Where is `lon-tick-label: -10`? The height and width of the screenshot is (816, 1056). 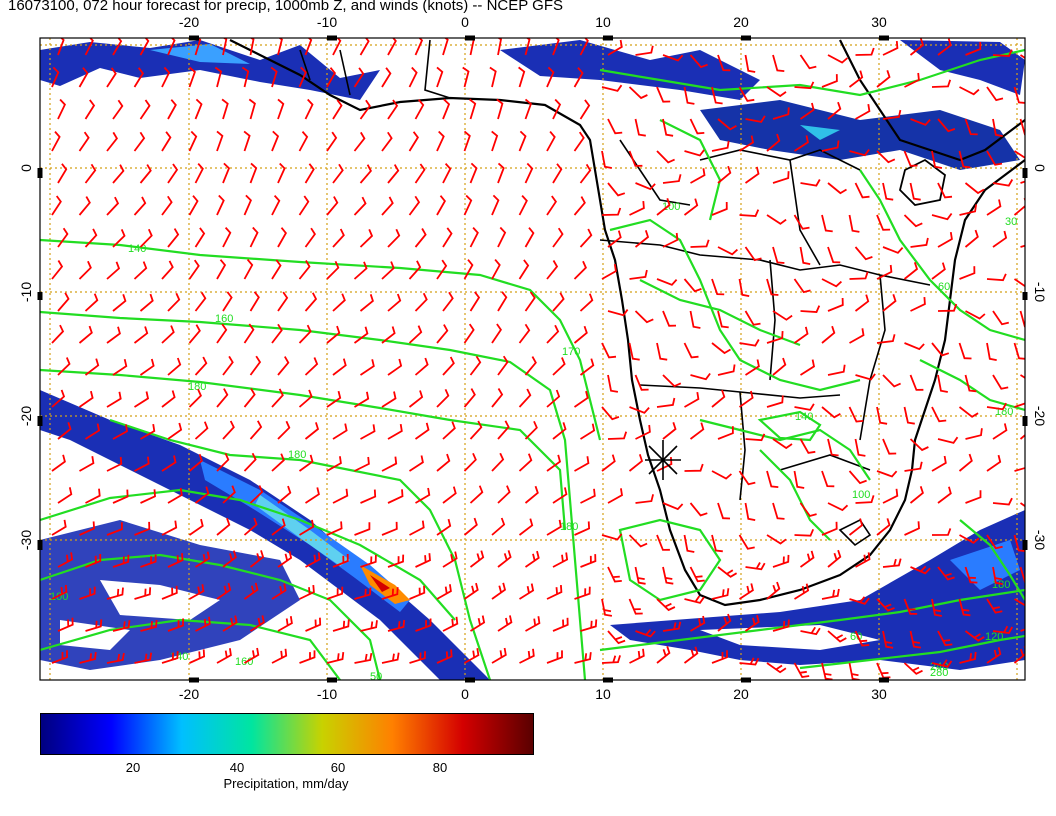 lon-tick-label: -10 is located at coordinates (327, 22).